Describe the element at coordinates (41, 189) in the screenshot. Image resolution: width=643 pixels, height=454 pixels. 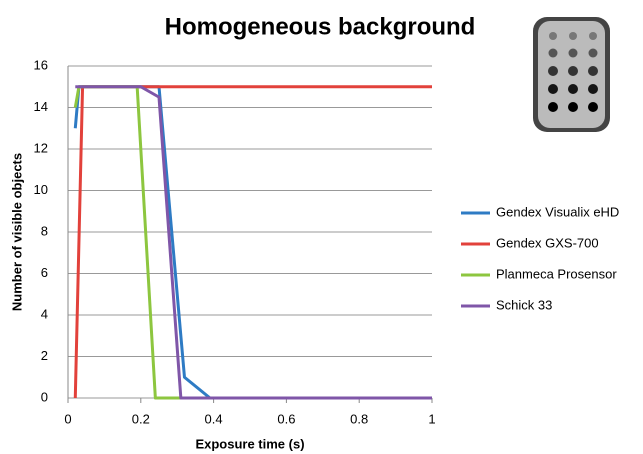
I see `y-tick-label: 10` at that location.